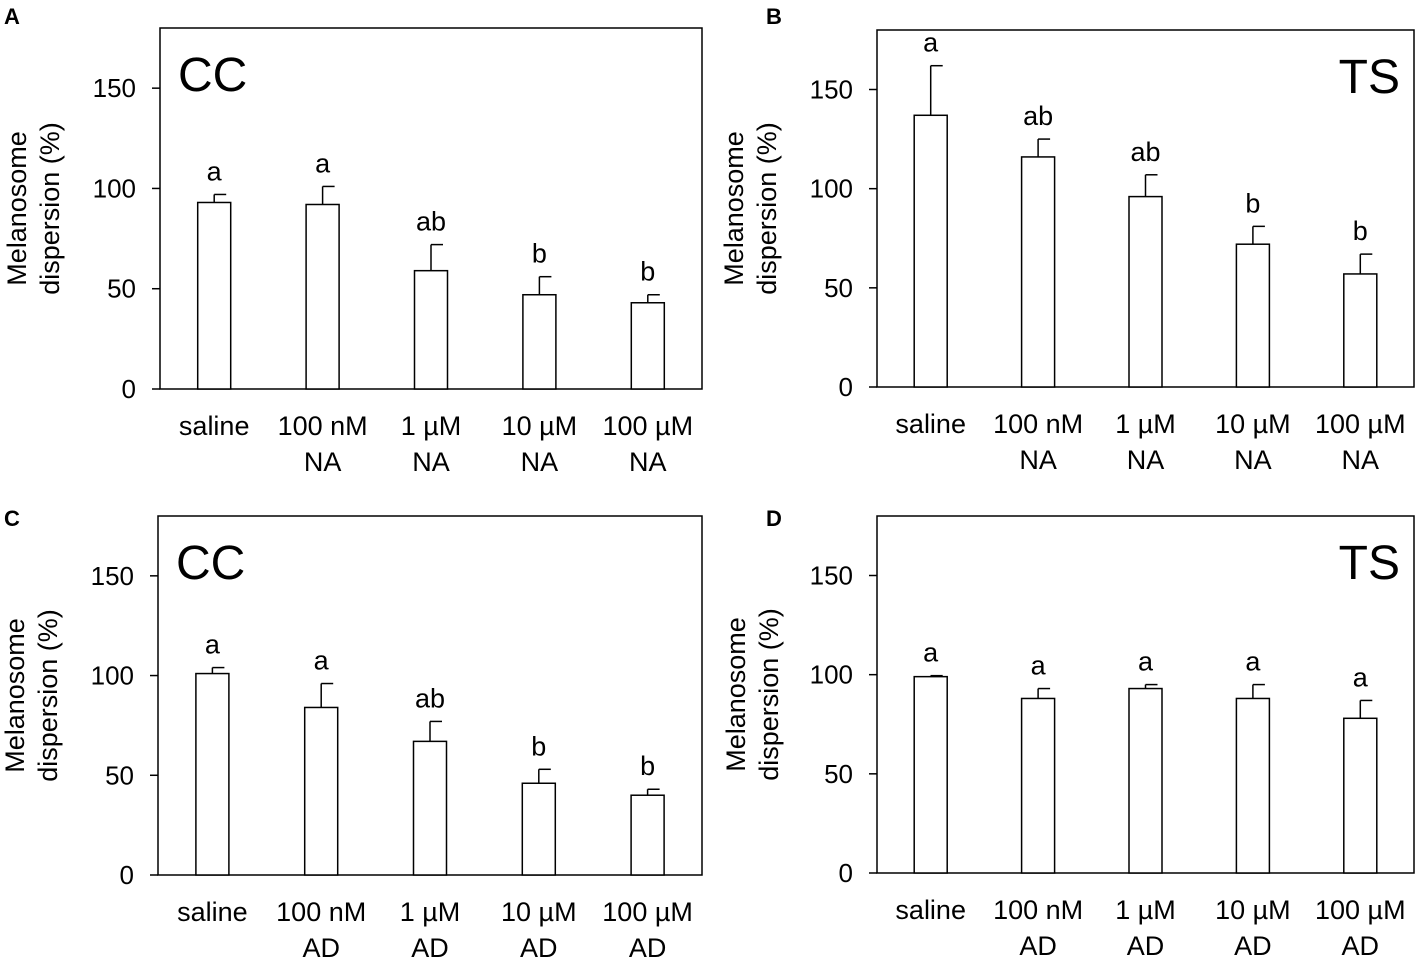 The width and height of the screenshot is (1418, 960). I want to click on y-tick-label-d-100: 100, so click(831, 675).